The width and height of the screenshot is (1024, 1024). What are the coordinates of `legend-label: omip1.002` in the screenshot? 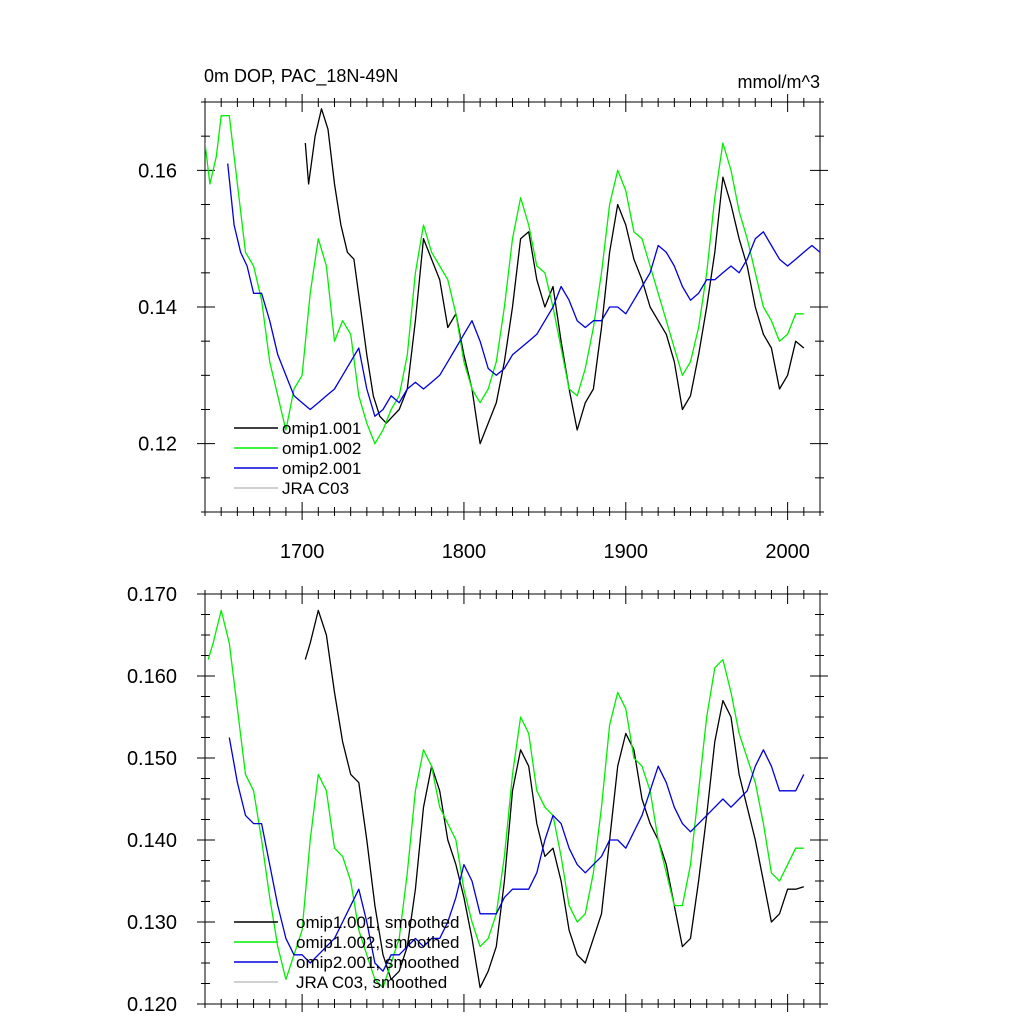 It's located at (321, 448).